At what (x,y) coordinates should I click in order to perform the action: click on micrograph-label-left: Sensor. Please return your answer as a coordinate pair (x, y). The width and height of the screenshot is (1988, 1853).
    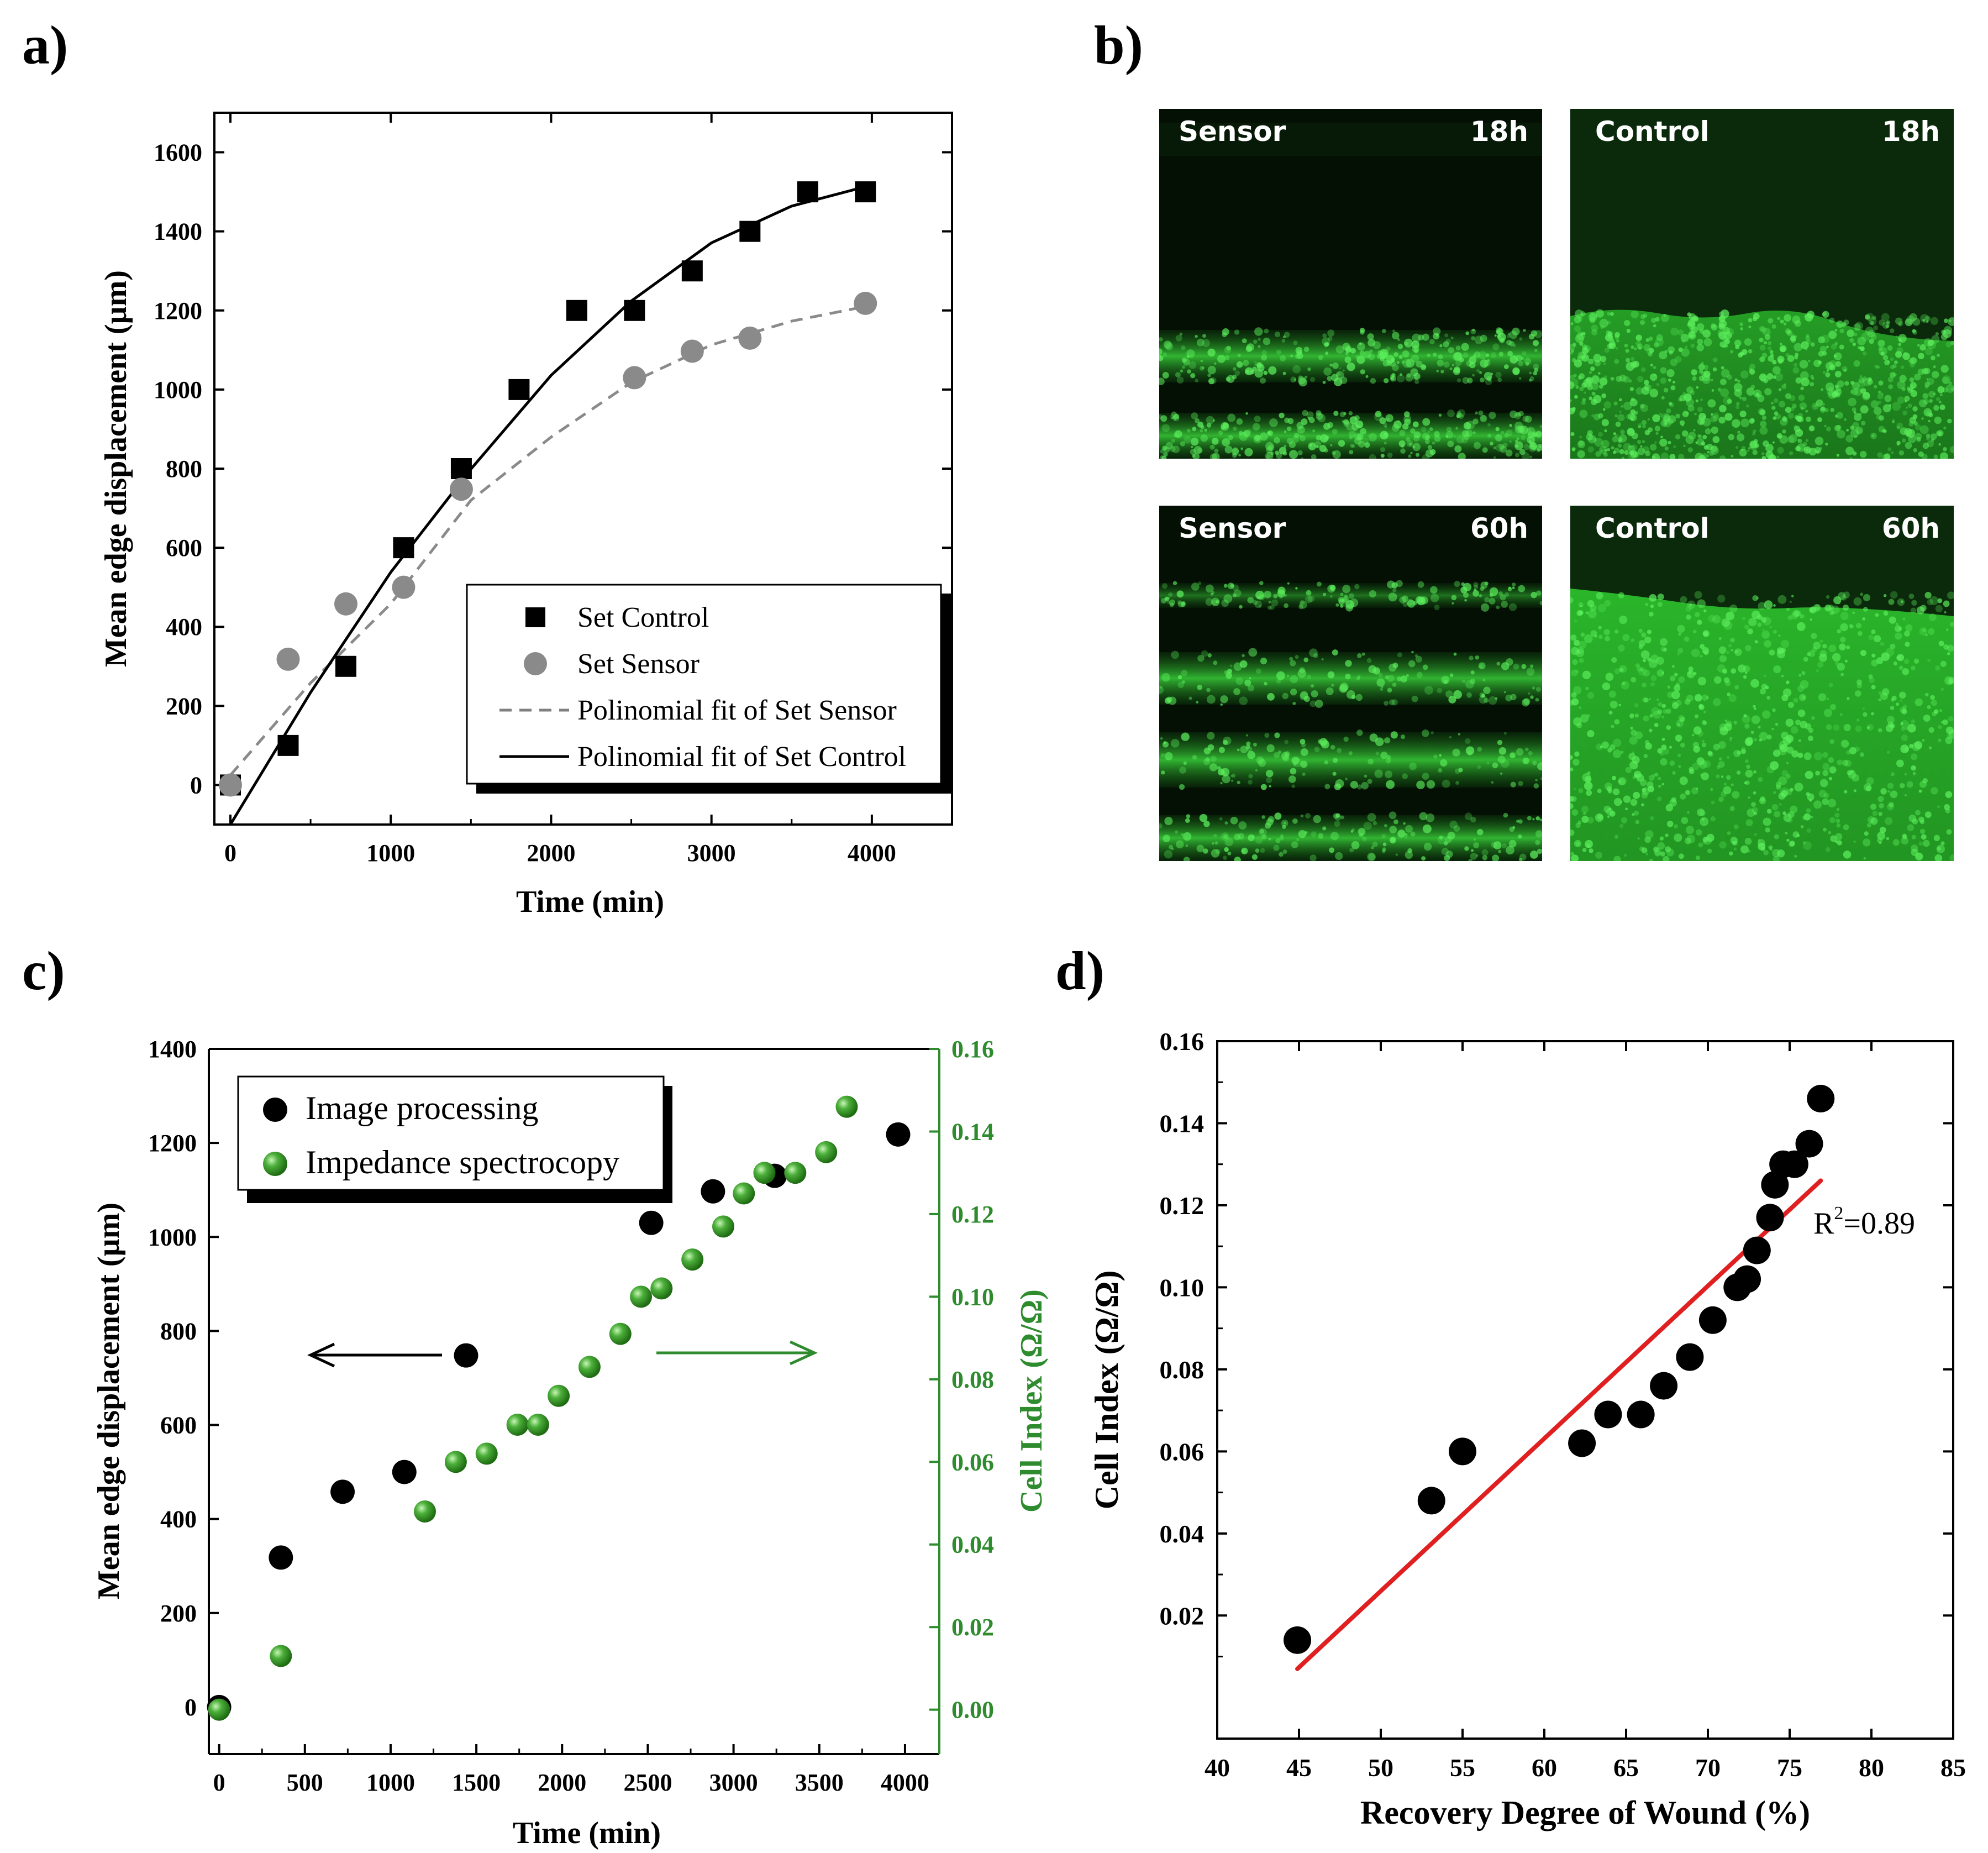
    Looking at the image, I should click on (1233, 132).